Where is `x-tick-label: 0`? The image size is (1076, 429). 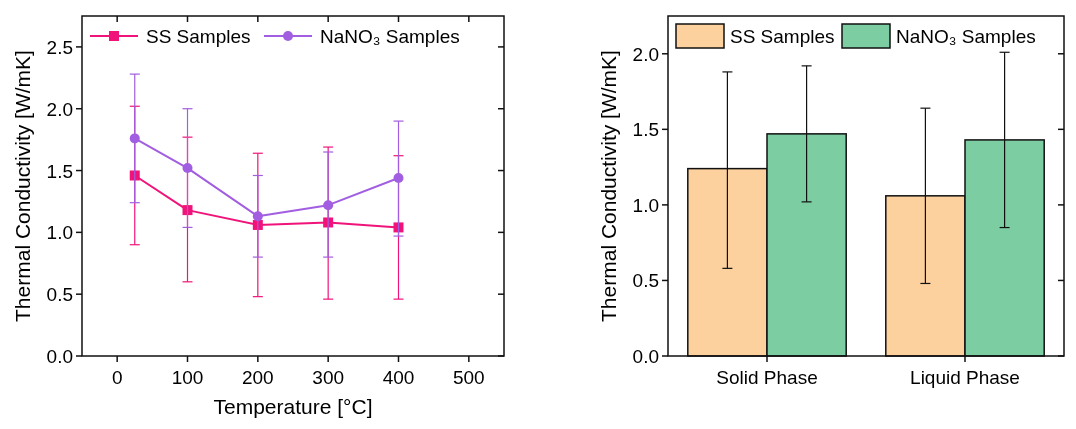 x-tick-label: 0 is located at coordinates (117, 377).